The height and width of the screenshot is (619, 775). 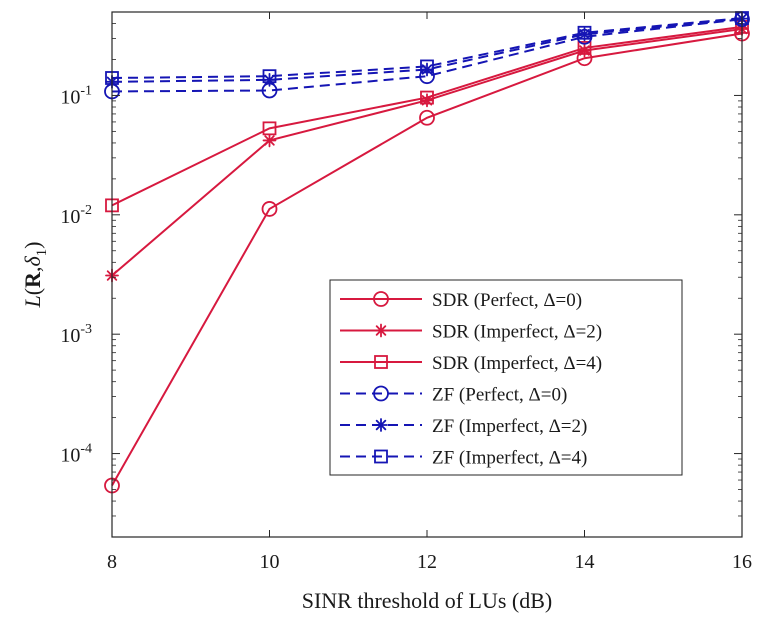 I want to click on x-tick-label: 14, so click(x=585, y=562).